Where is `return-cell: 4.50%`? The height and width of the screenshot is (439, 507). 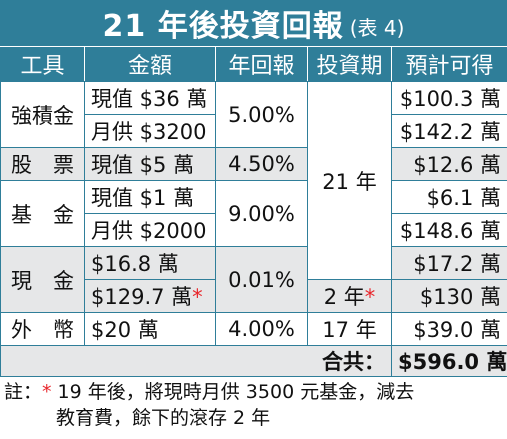
return-cell: 4.50% is located at coordinates (261, 164).